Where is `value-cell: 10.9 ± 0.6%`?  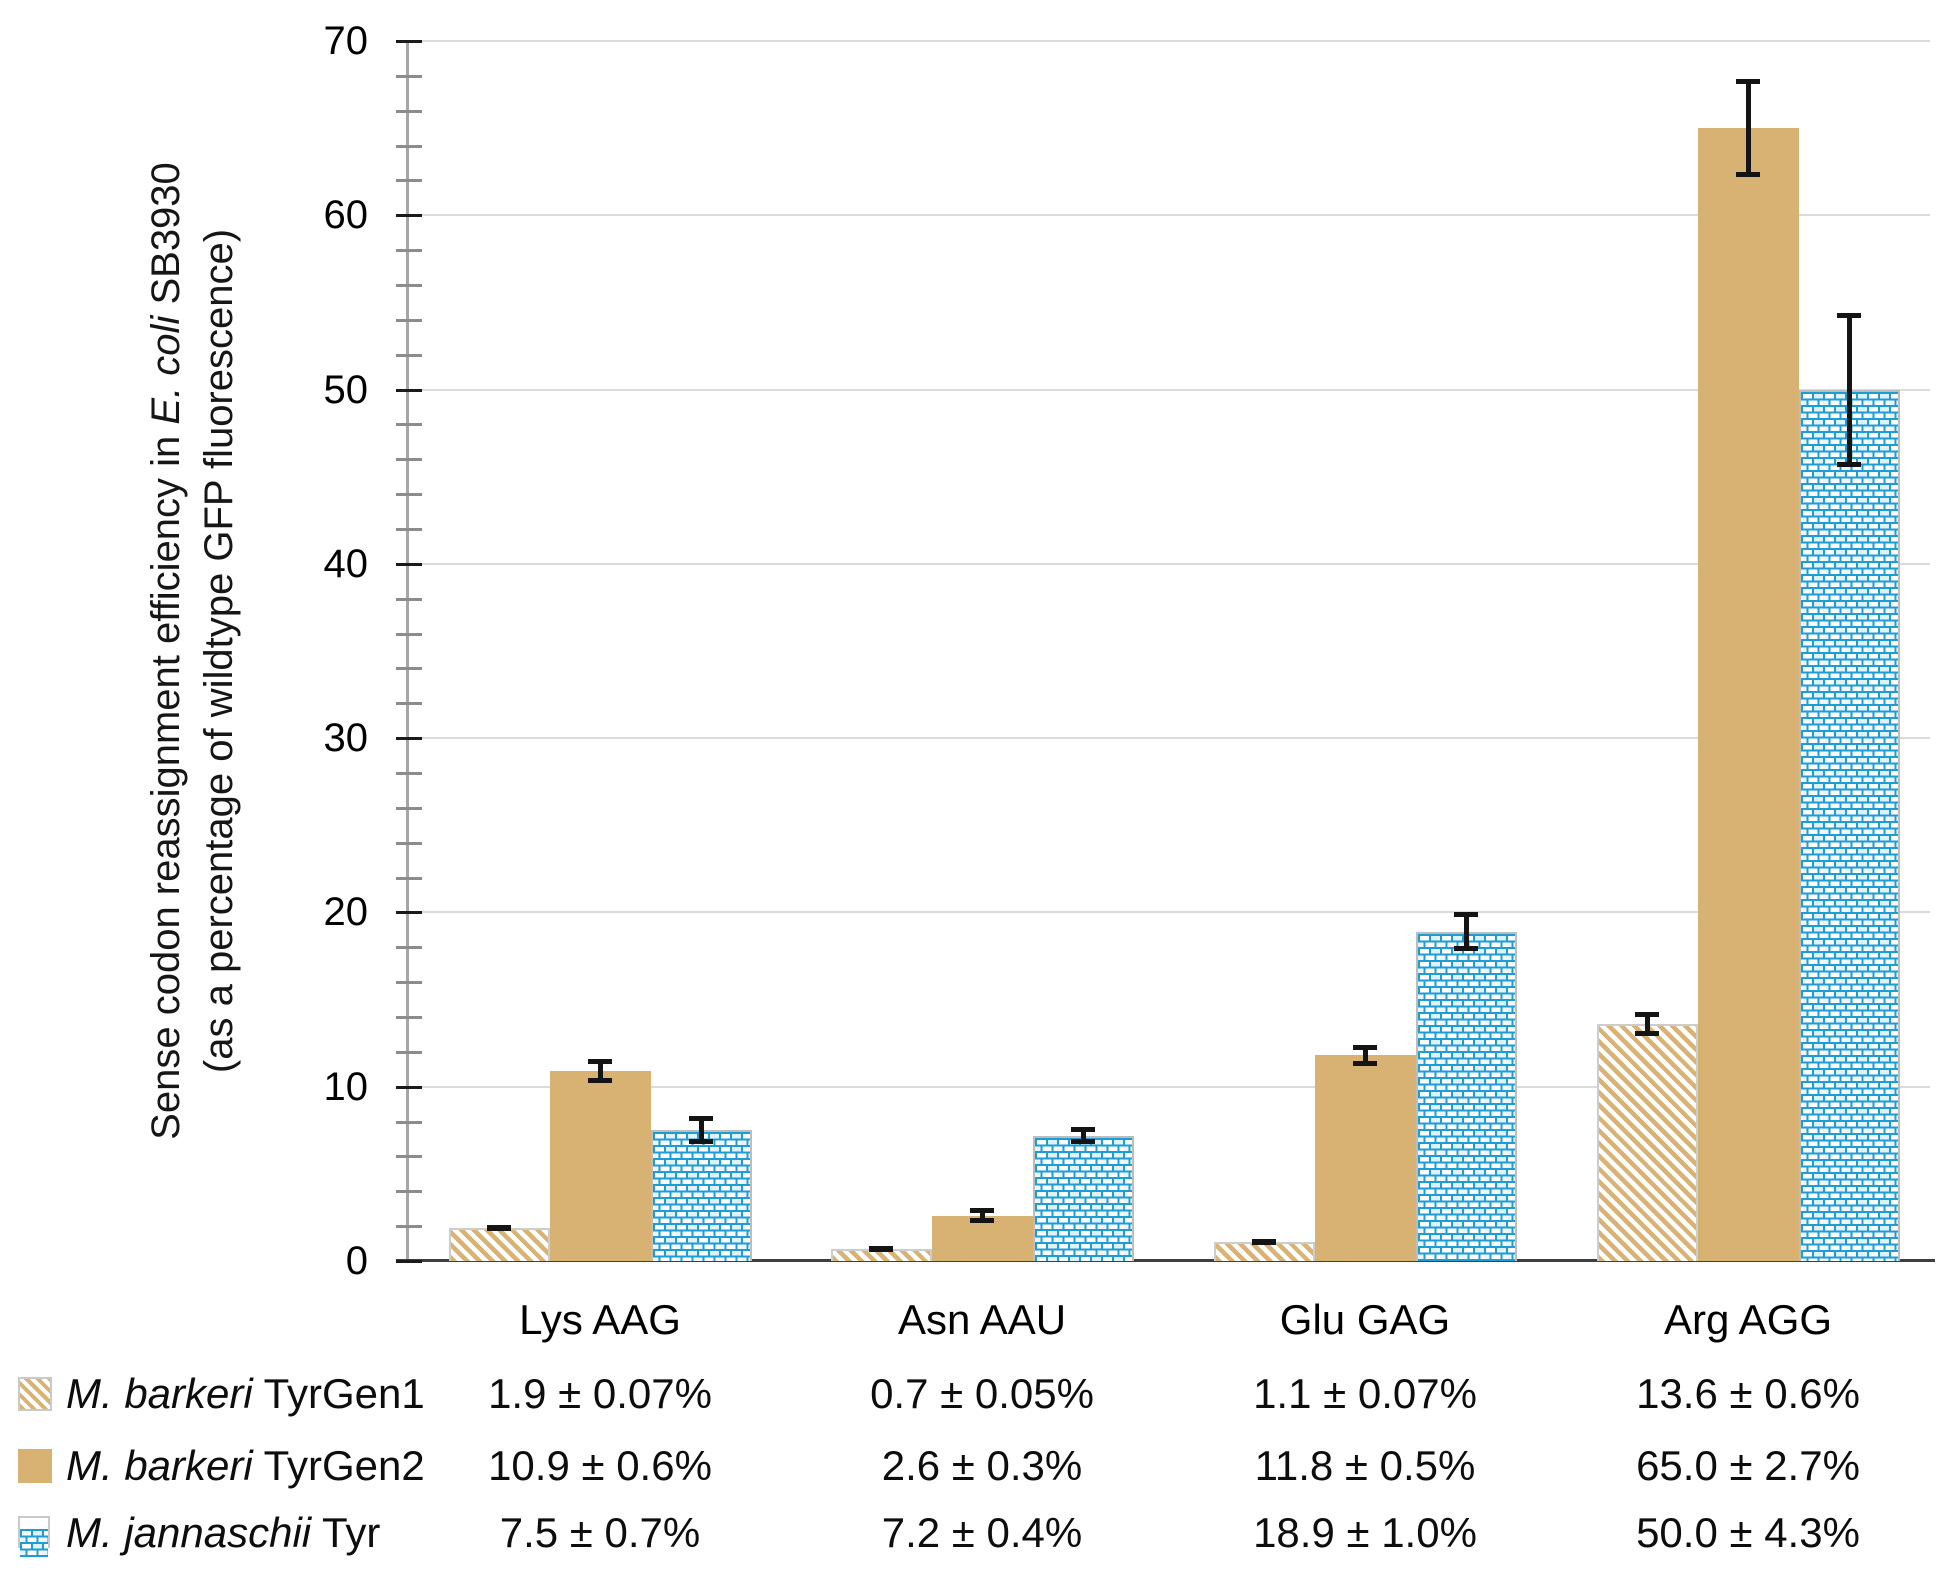
value-cell: 10.9 ± 0.6% is located at coordinates (600, 1465).